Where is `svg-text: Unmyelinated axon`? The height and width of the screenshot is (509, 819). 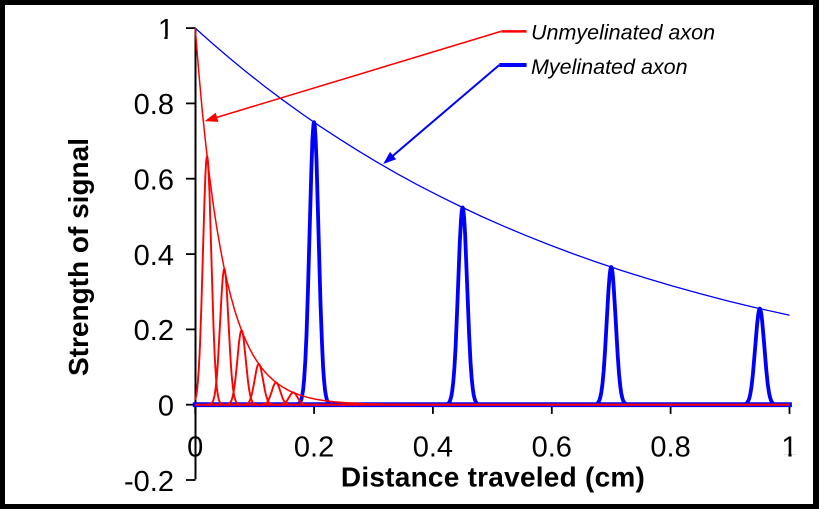 svg-text: Unmyelinated axon is located at coordinates (623, 33).